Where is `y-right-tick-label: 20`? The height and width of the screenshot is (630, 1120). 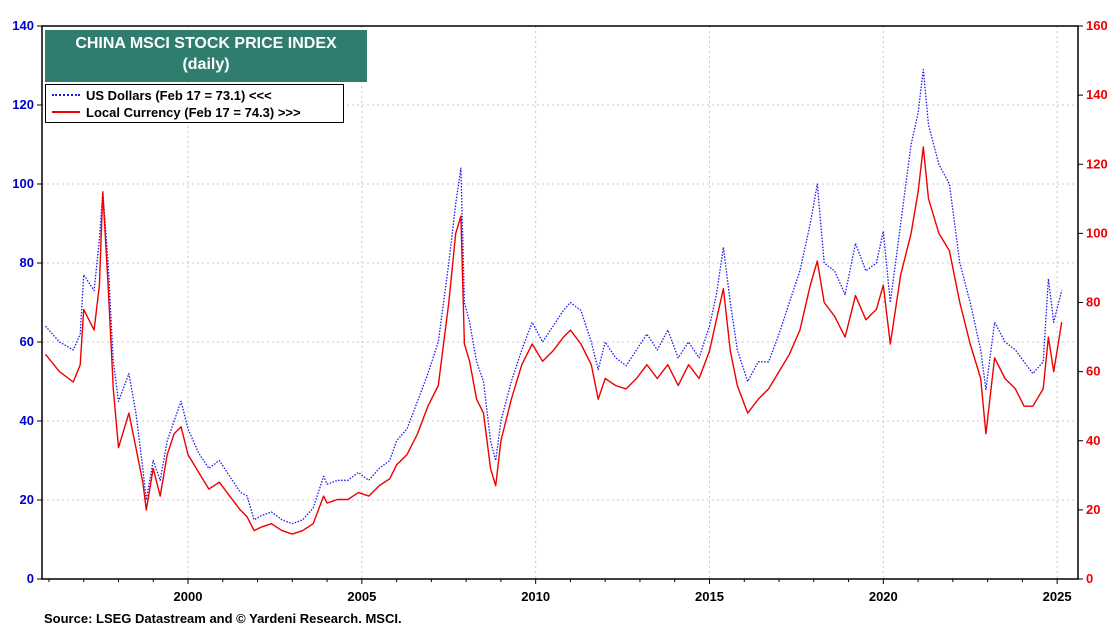
y-right-tick-label: 20 is located at coordinates (1093, 509).